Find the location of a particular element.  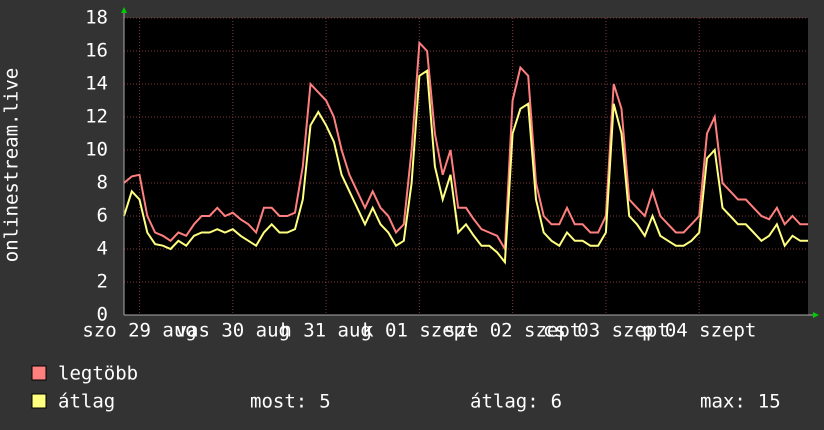

y-tick-label: 4 is located at coordinates (102, 249).